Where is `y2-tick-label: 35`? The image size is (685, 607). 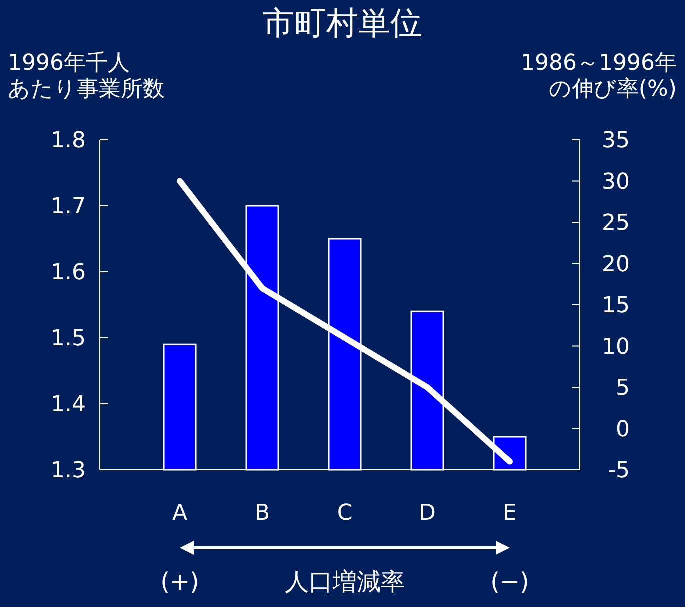 y2-tick-label: 35 is located at coordinates (616, 141).